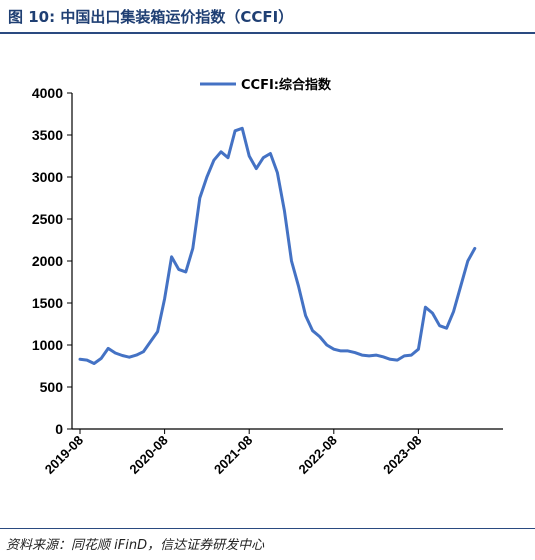 The height and width of the screenshot is (560, 535). What do you see at coordinates (47, 135) in the screenshot?
I see `y-tick-label: 3500` at bounding box center [47, 135].